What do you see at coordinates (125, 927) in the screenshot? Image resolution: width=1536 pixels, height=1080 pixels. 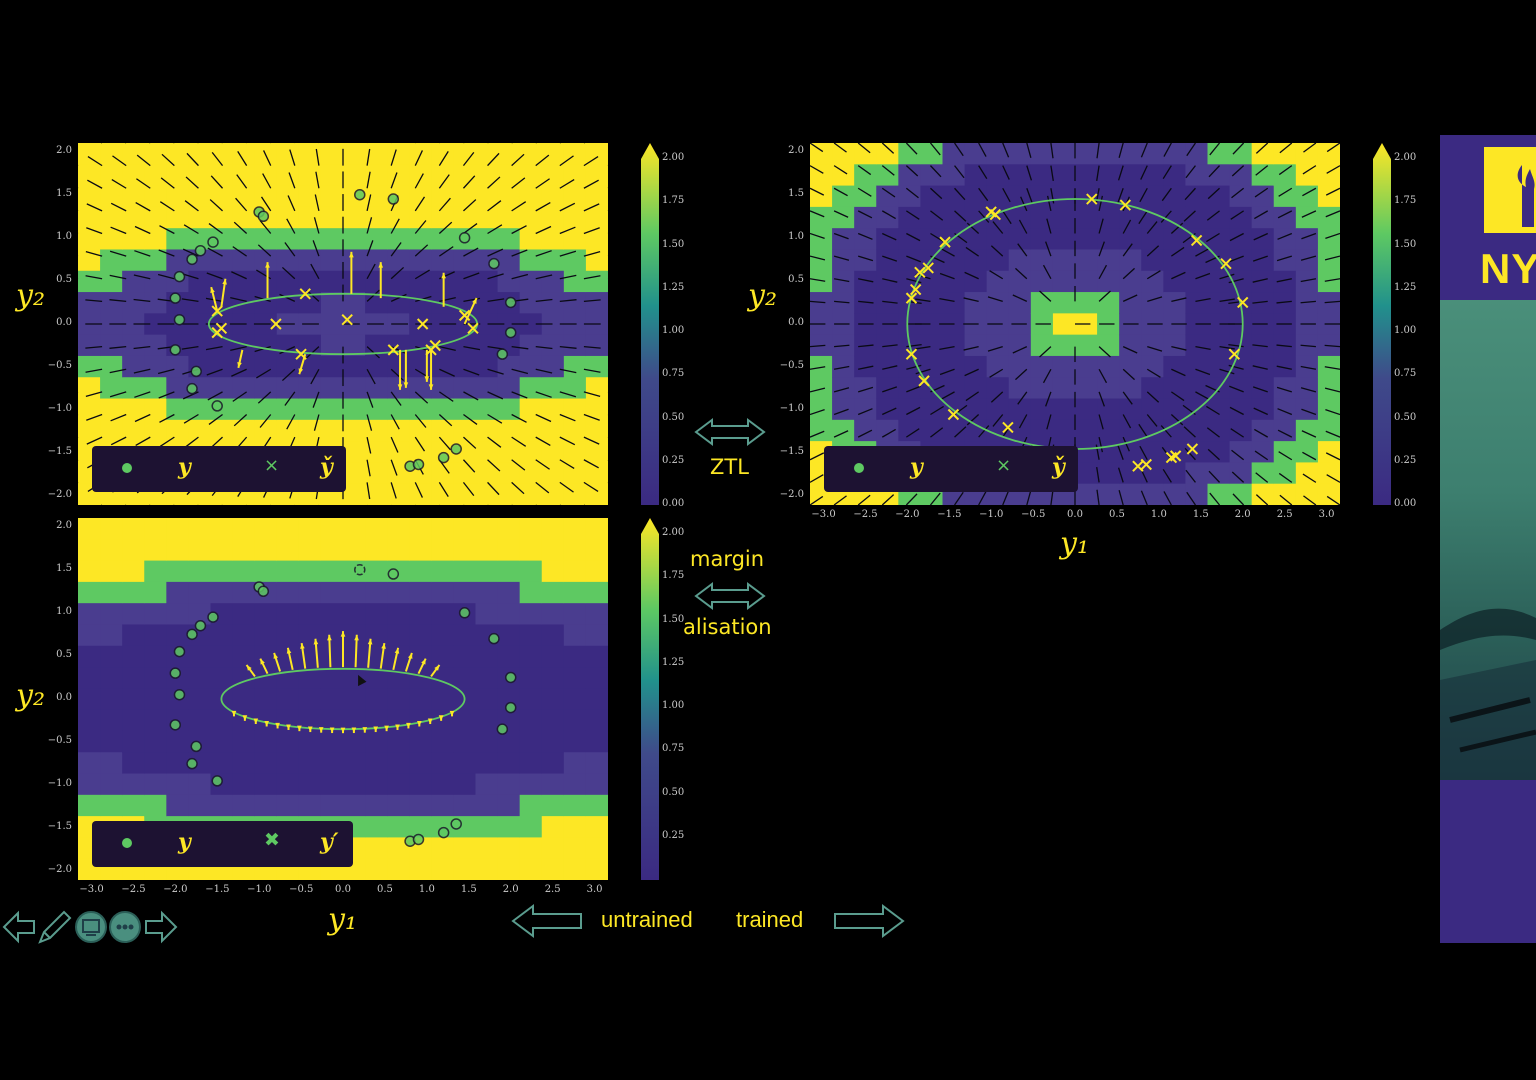 I see `more-icon` at bounding box center [125, 927].